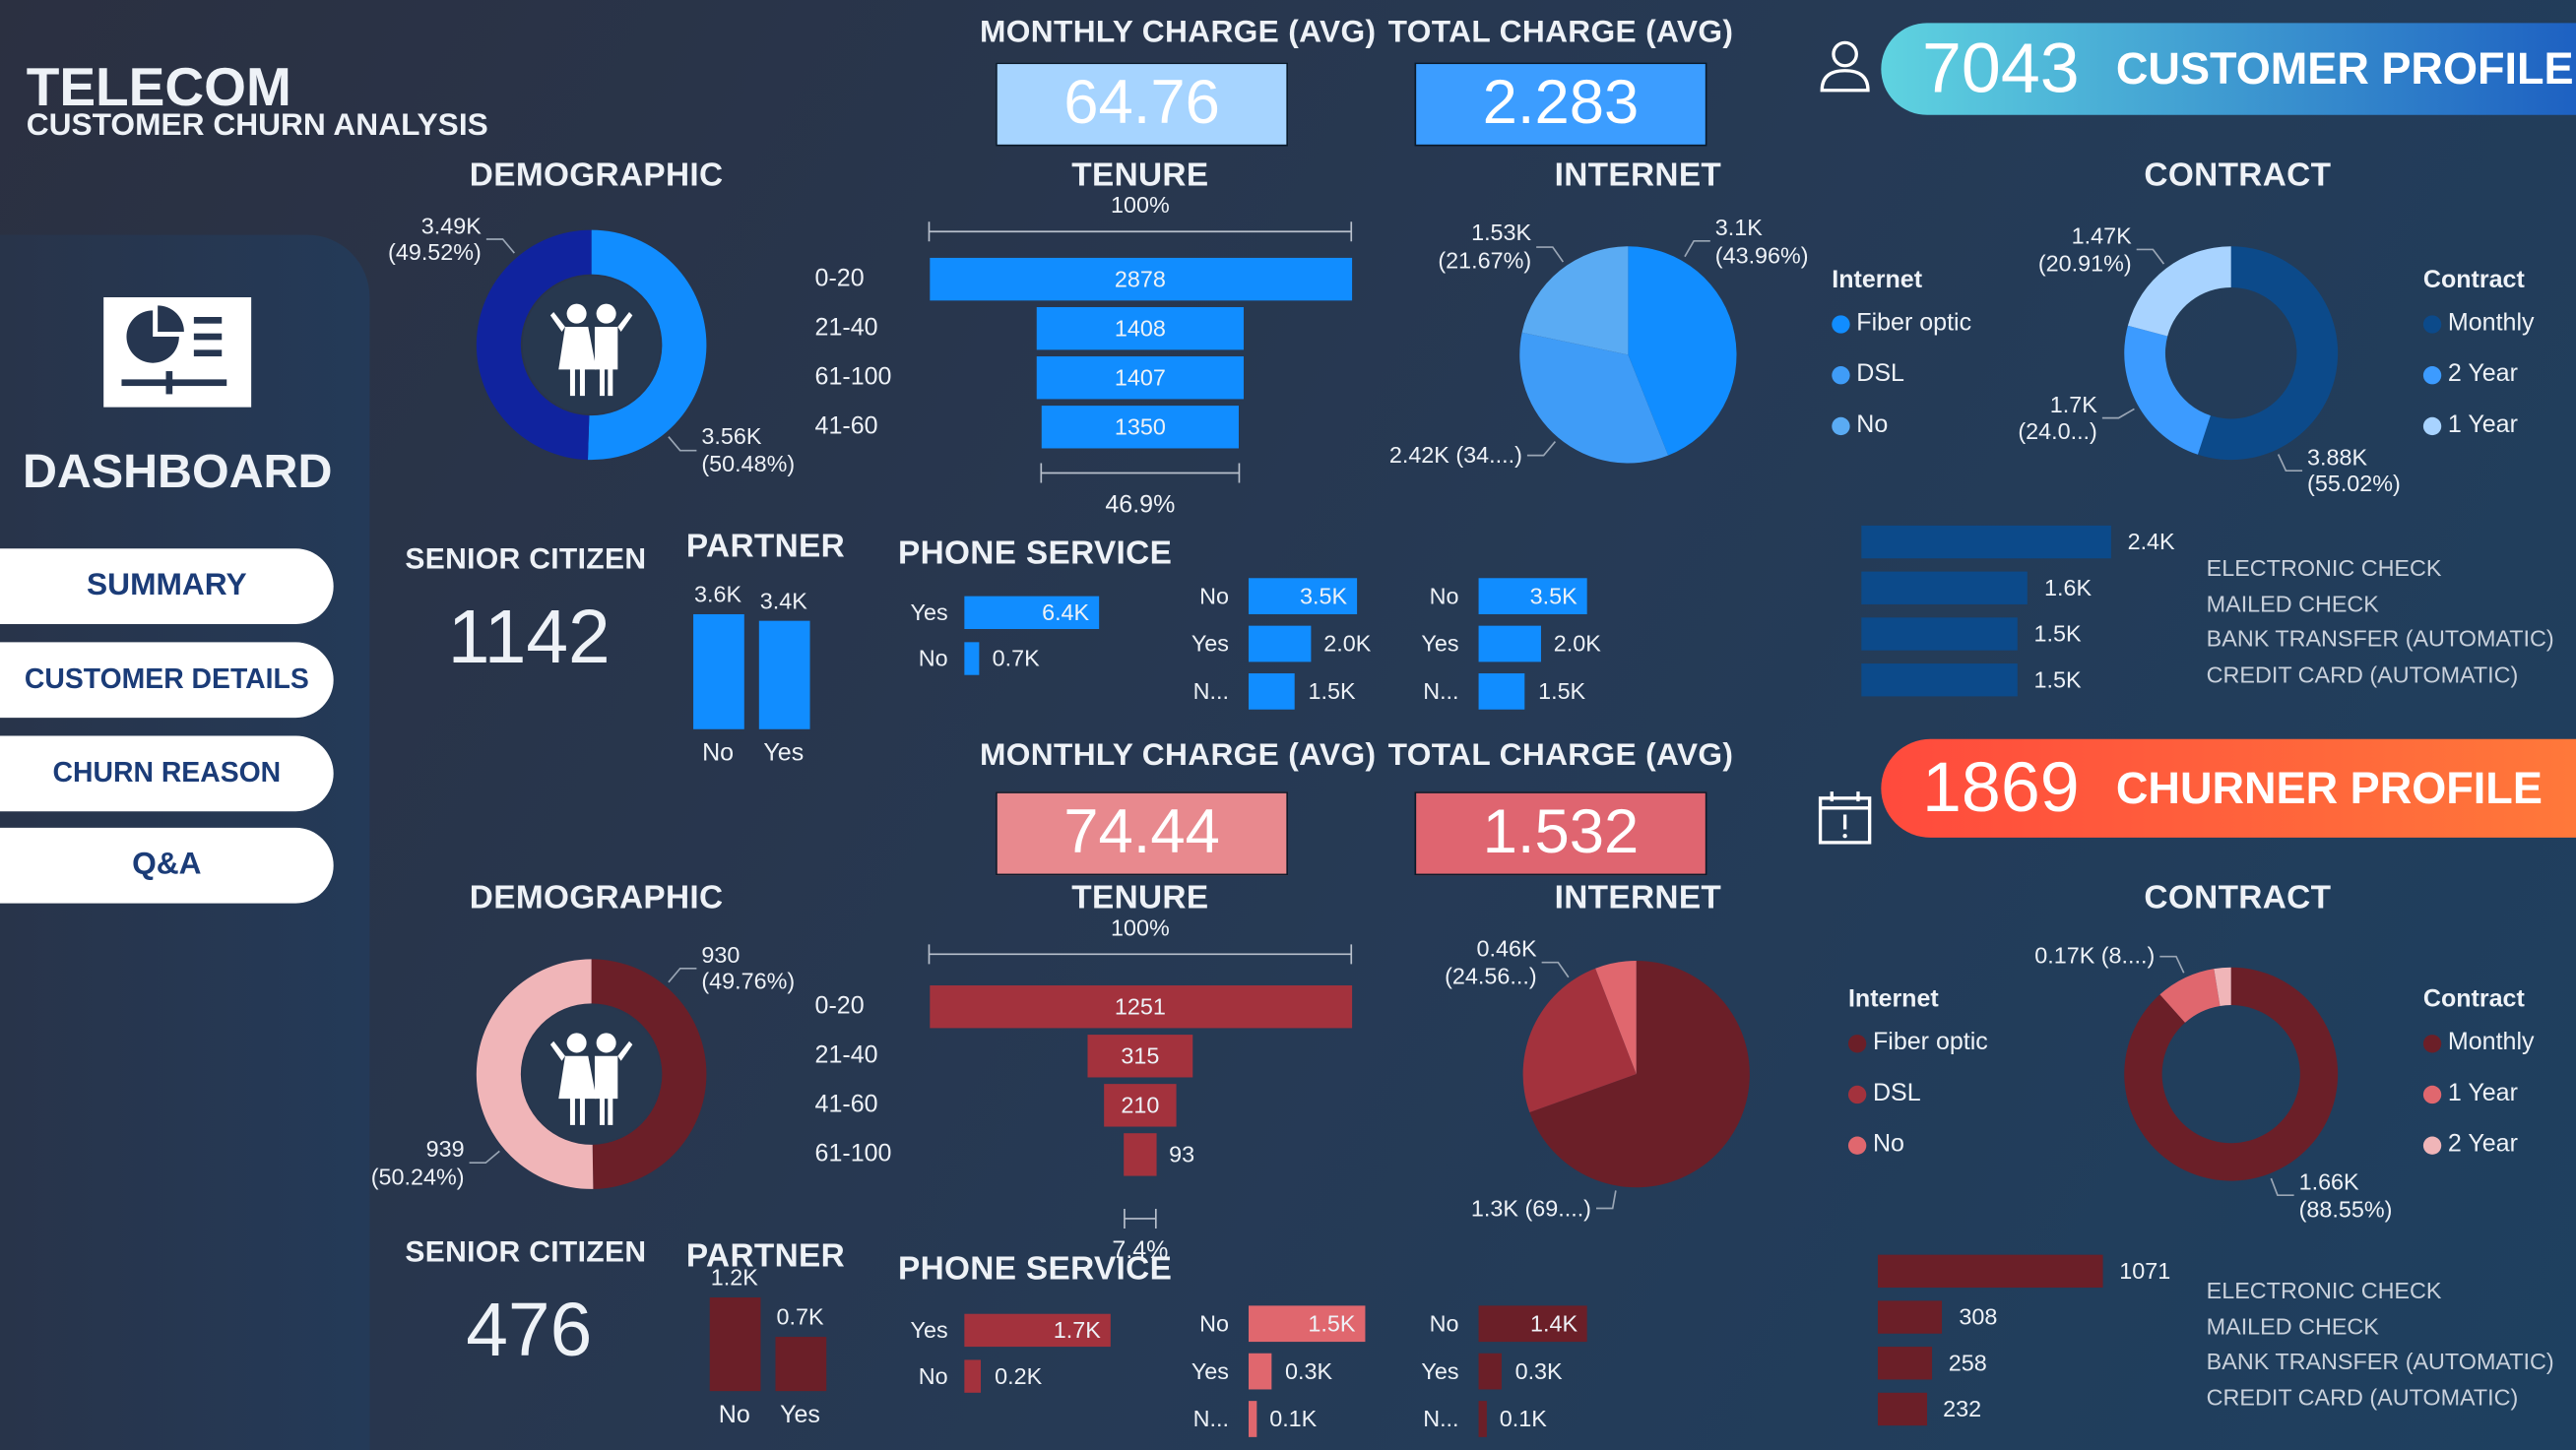 This screenshot has height=1450, width=2576. What do you see at coordinates (2292, 1325) in the screenshot?
I see `churner-payment-method-label: MAILED CHECK` at bounding box center [2292, 1325].